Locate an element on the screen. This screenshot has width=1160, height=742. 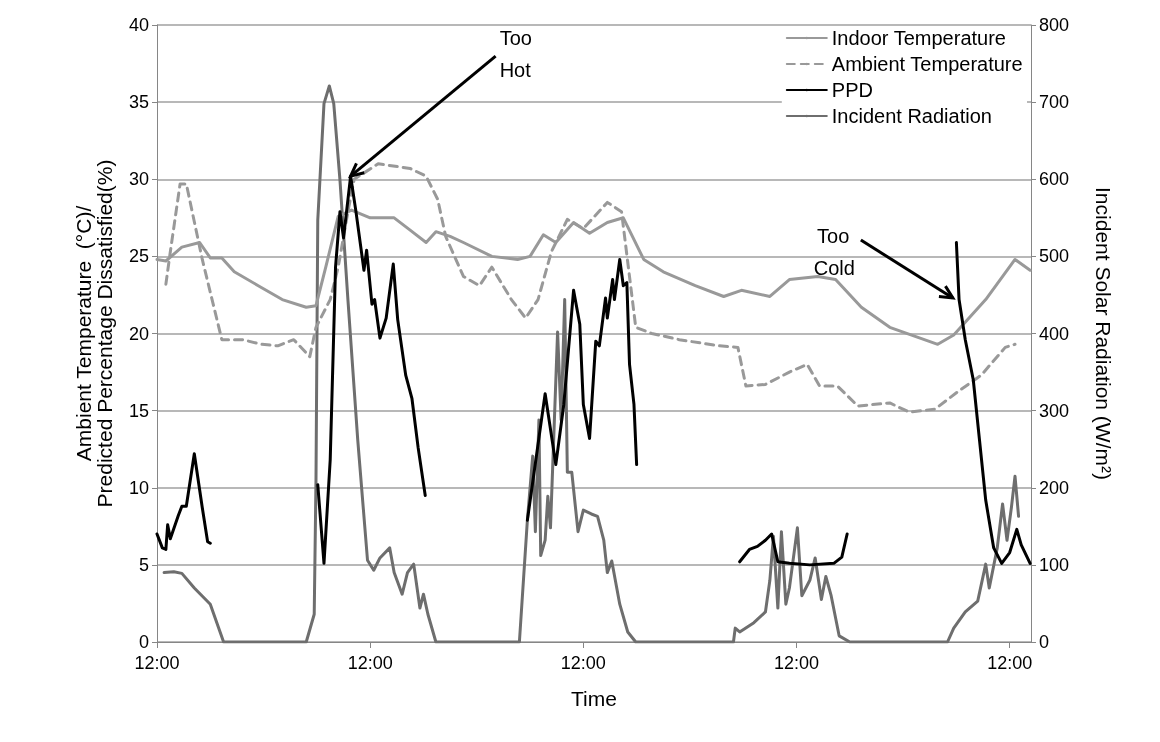
y-tick-label: 40 is located at coordinates (138, 25).